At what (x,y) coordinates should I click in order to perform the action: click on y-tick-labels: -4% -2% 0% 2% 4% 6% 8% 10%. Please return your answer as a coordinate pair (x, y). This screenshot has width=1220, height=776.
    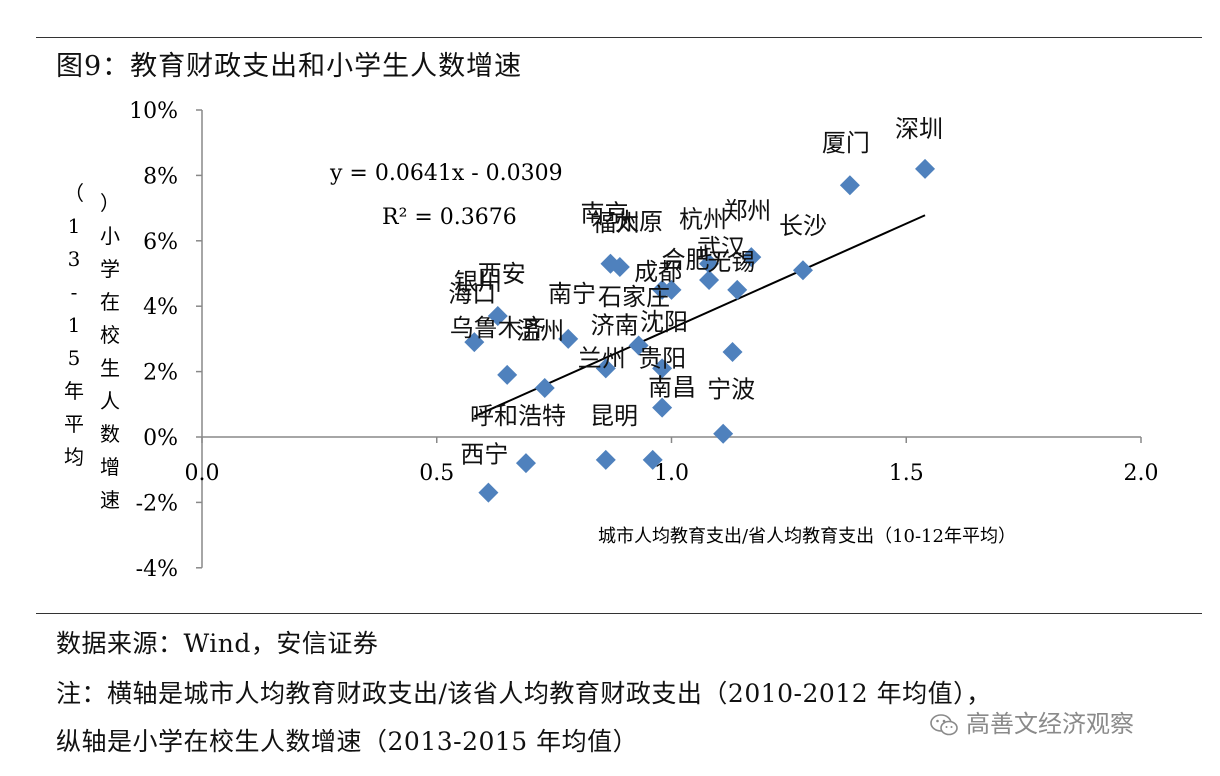
    Looking at the image, I should click on (153, 340).